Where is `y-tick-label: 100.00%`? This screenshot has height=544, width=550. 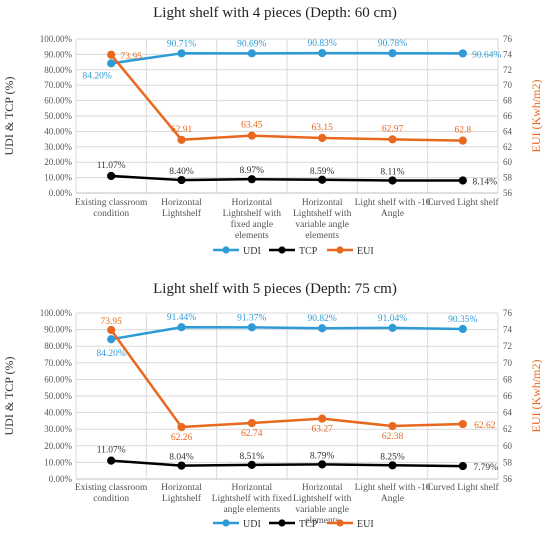 y-tick-label: 100.00% is located at coordinates (56, 313).